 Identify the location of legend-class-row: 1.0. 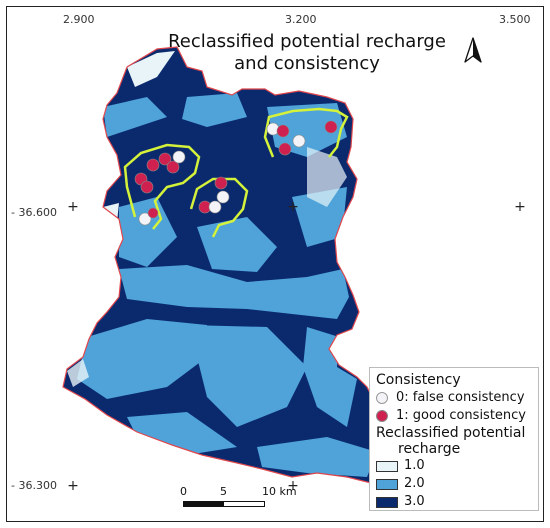
(454, 466).